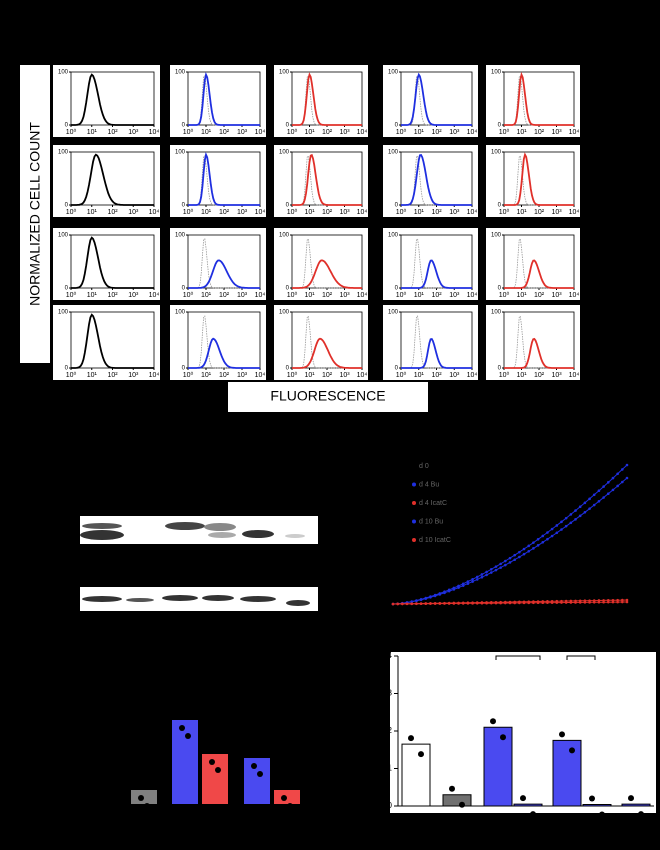 The image size is (660, 850). I want to click on y-tick-label: 1, so click(390, 768).